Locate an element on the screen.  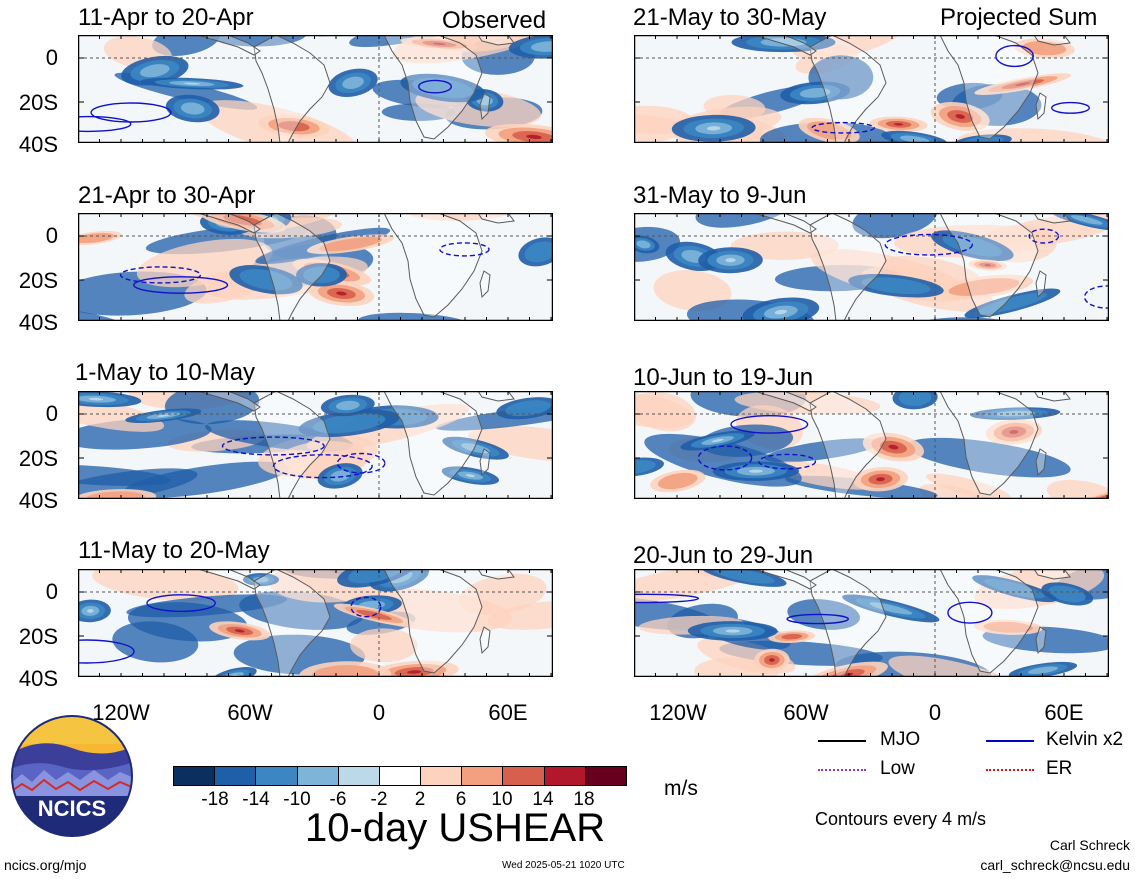
footer-email: carl_schreck@ncsu.edu is located at coordinates (1055, 865).